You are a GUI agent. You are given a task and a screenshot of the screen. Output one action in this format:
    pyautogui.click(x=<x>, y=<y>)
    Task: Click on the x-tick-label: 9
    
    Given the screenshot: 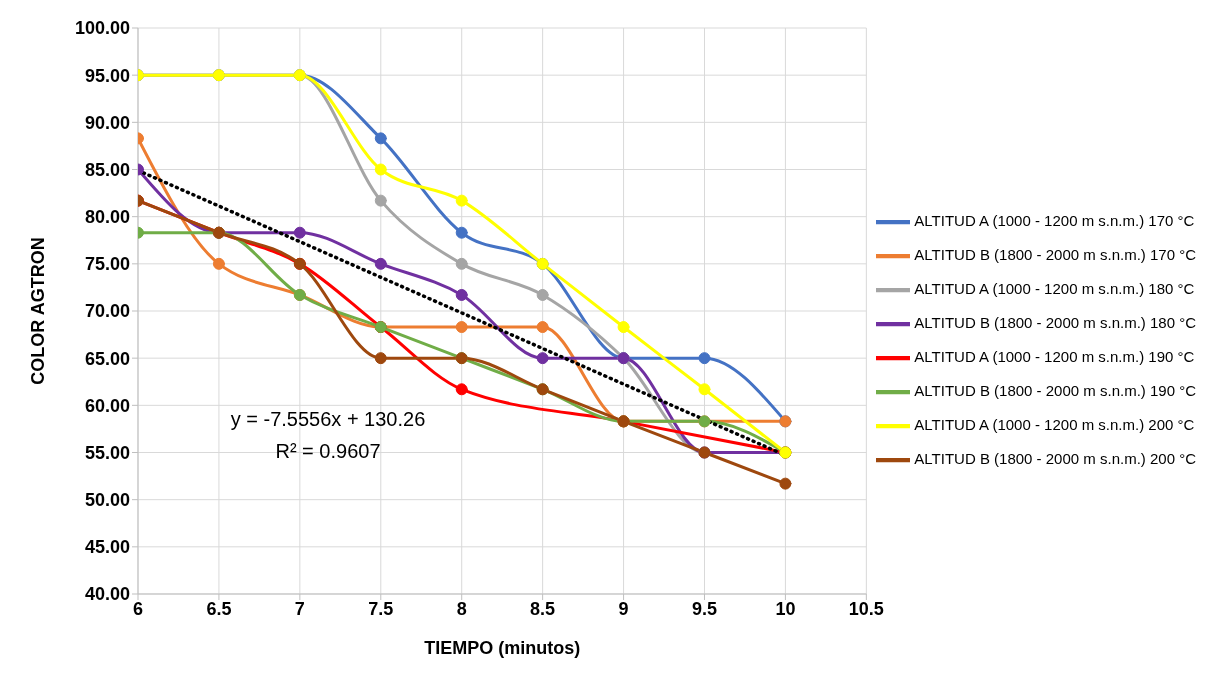 What is the action you would take?
    pyautogui.click(x=623, y=608)
    